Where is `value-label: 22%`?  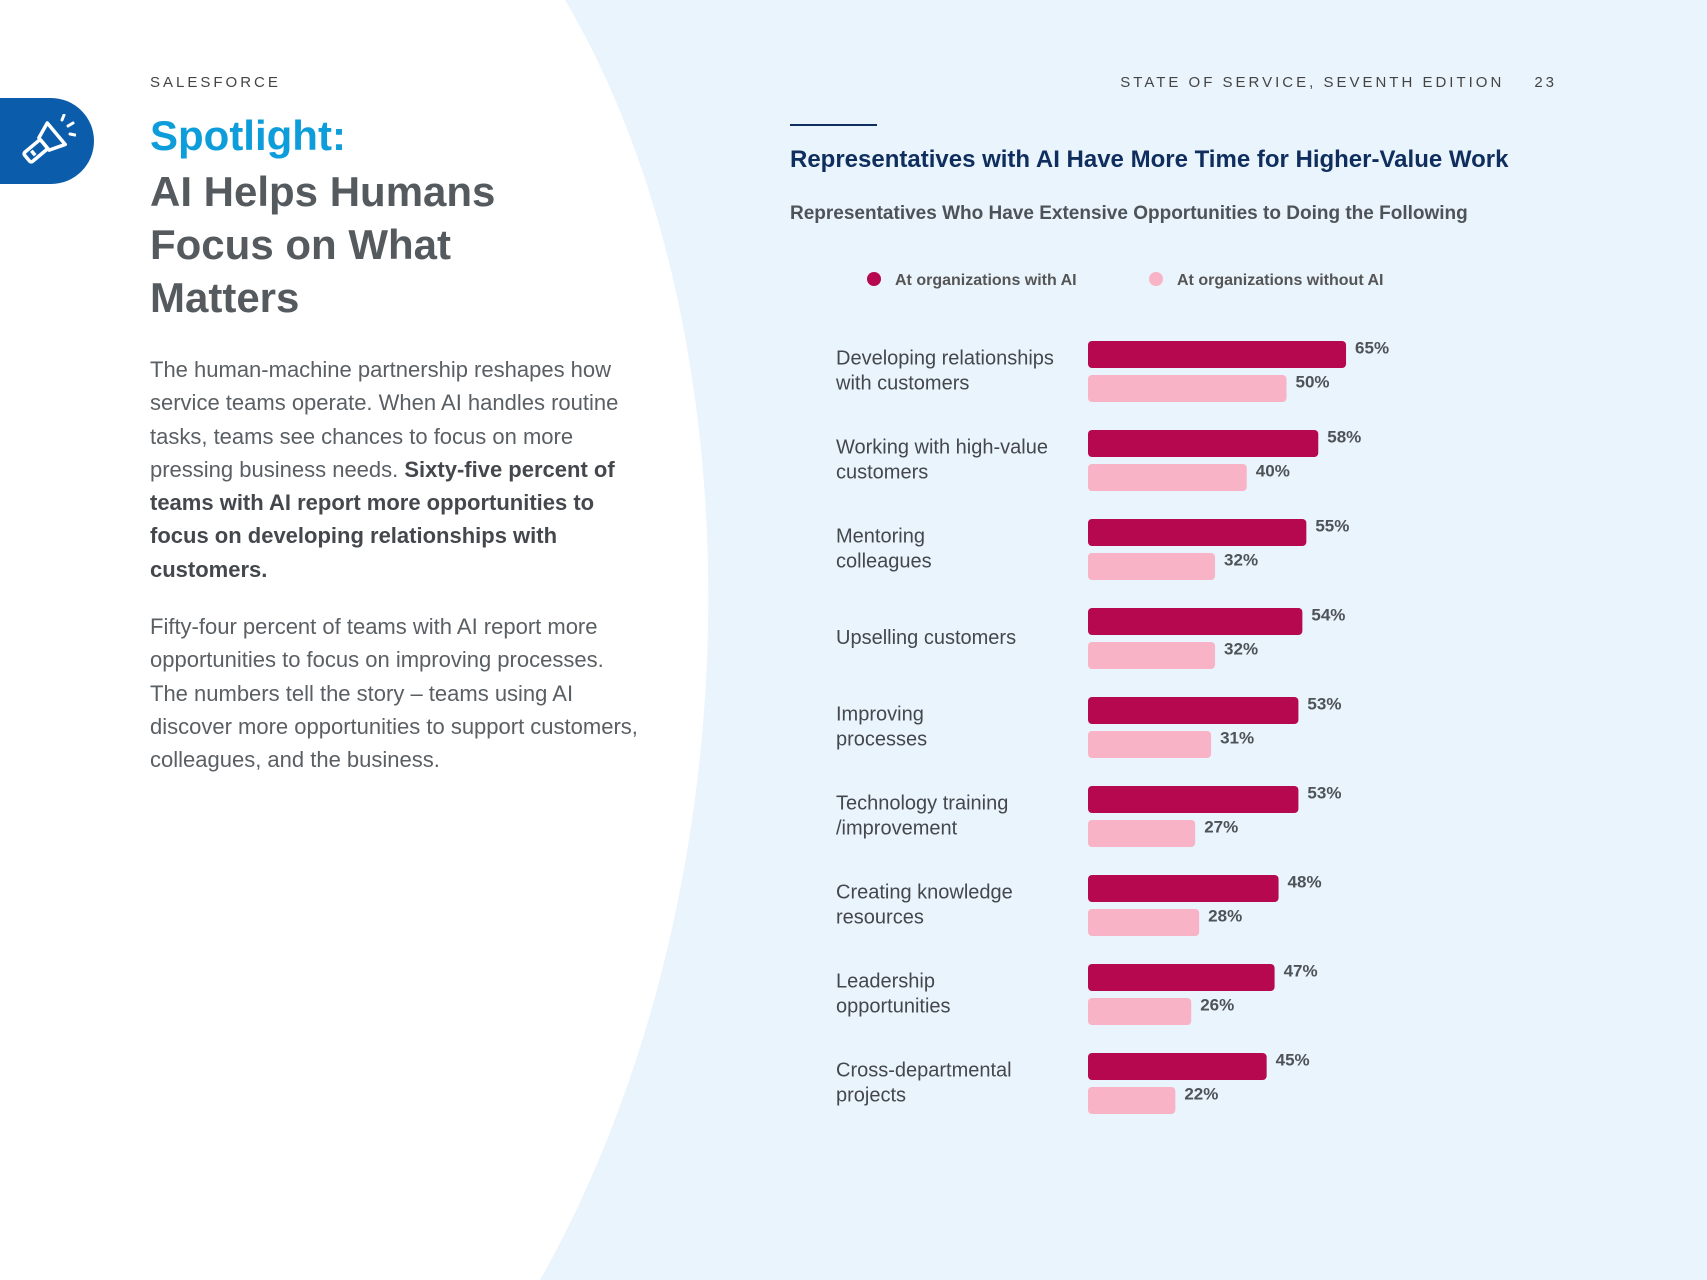
value-label: 22% is located at coordinates (1201, 1094).